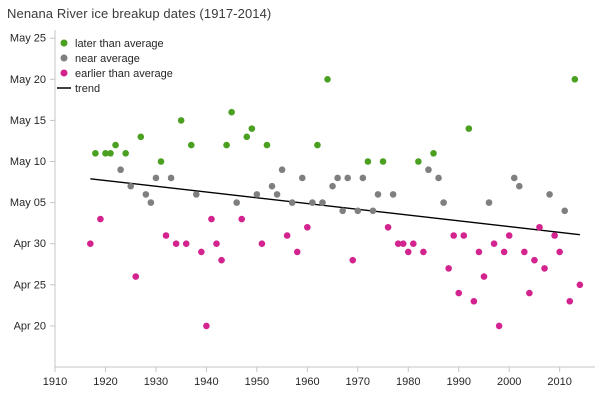 Image resolution: width=610 pixels, height=400 pixels. Describe the element at coordinates (100, 59) in the screenshot. I see `legend-item-near: near average` at that location.